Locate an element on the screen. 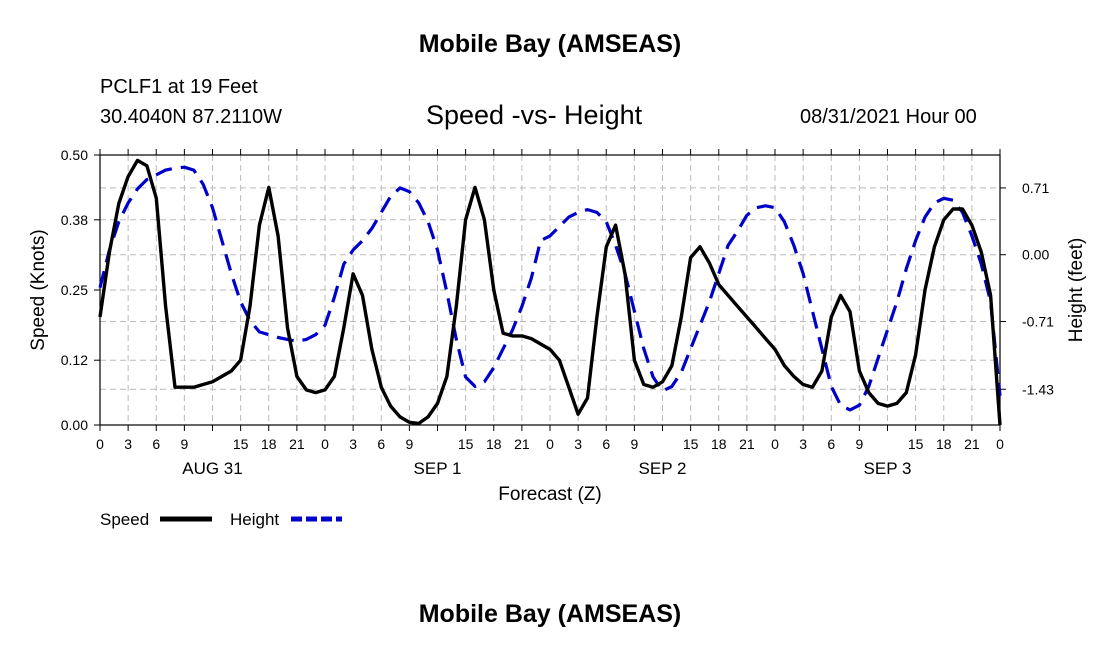 The image size is (1100, 650). station-label: PCLF1 at 19 Feet is located at coordinates (179, 87).